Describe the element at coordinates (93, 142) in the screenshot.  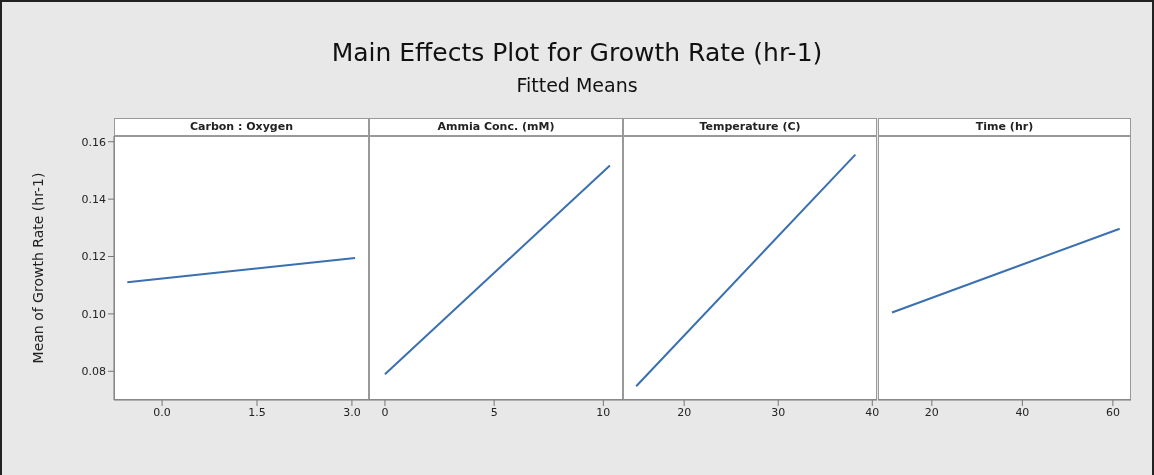
I see `y-tick-label: 0.16` at that location.